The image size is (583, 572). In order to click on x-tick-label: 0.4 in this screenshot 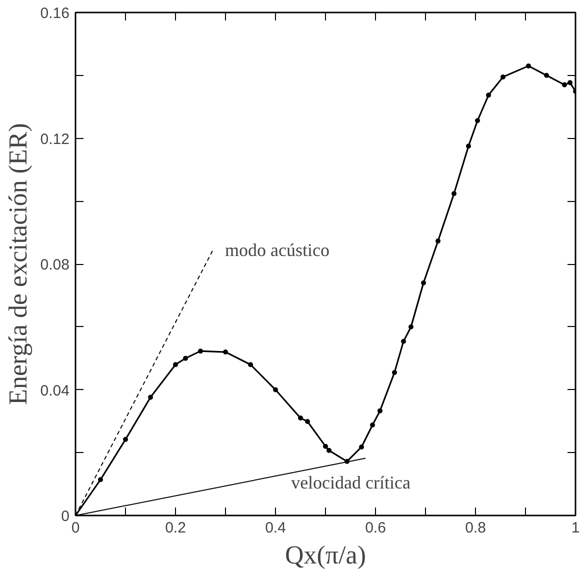, I will do `click(275, 528)`.